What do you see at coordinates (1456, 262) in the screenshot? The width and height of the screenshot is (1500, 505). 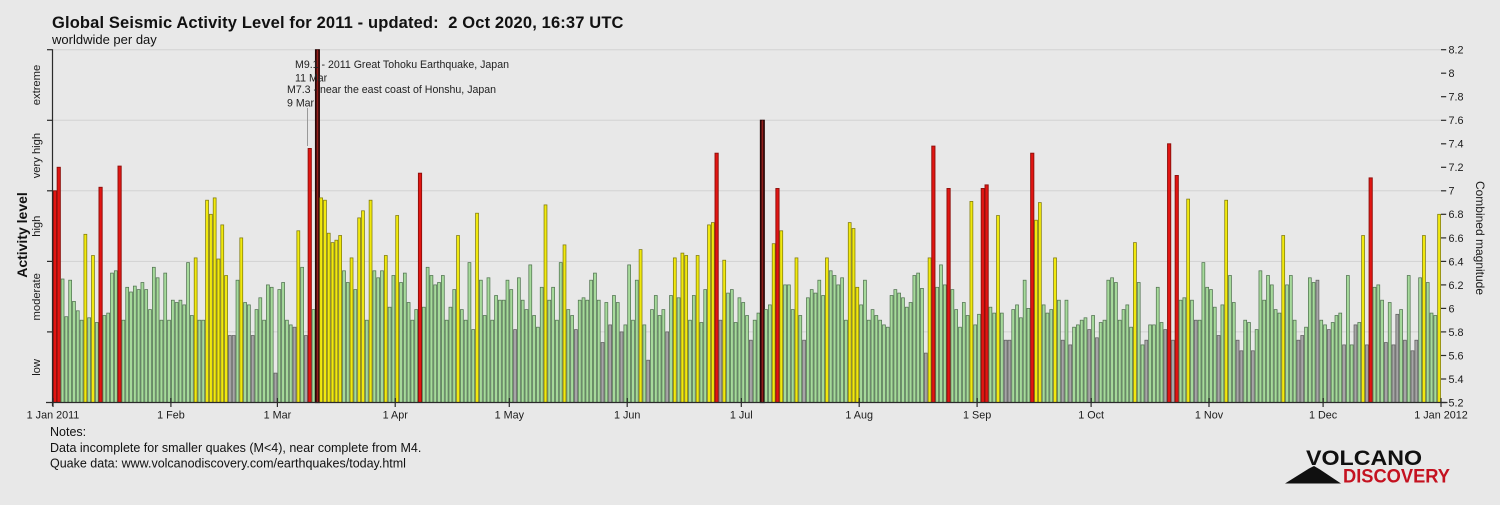 I see `svg-text: 6.4` at bounding box center [1456, 262].